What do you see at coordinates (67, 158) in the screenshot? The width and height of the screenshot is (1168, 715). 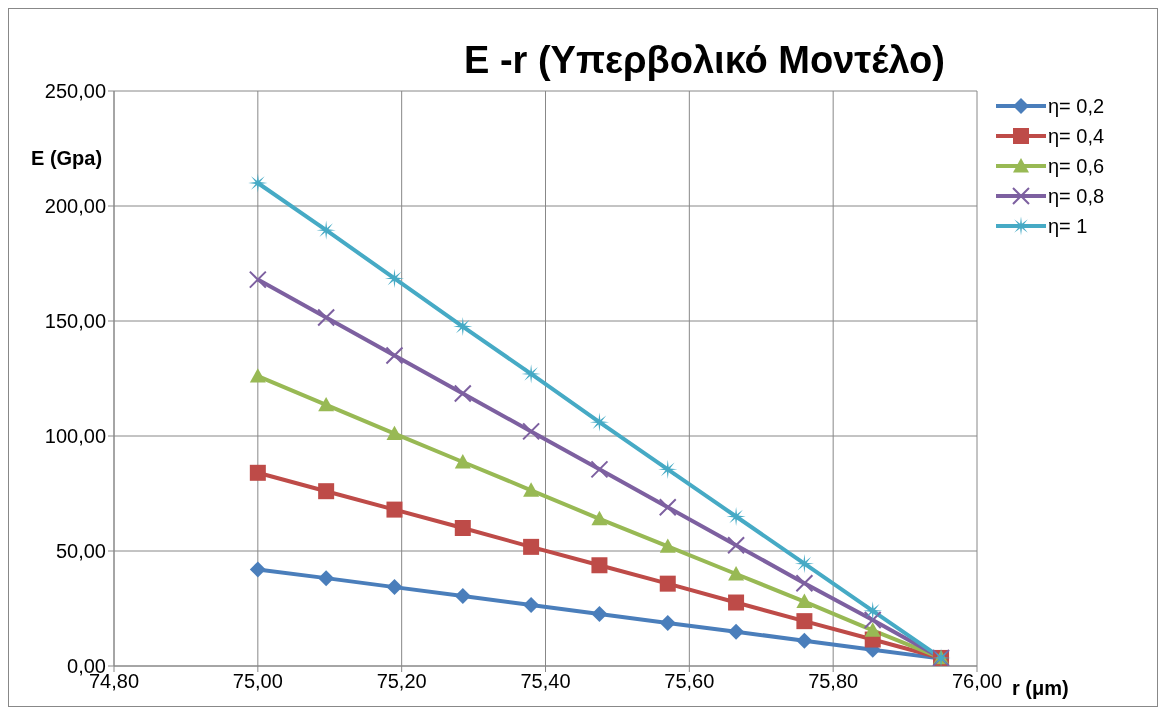 I see `y-axis-title: E (Gpa)` at bounding box center [67, 158].